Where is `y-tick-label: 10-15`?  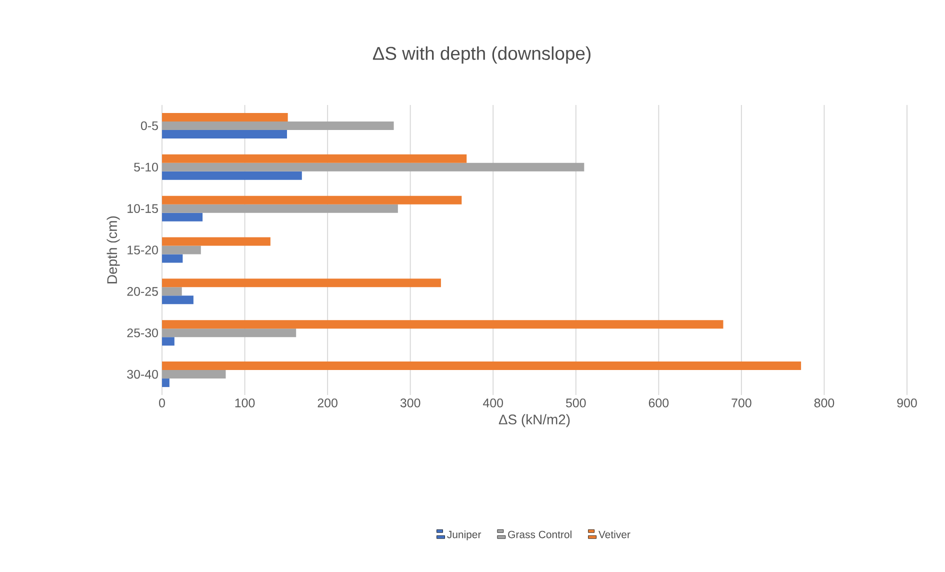
y-tick-label: 10-15 is located at coordinates (143, 208).